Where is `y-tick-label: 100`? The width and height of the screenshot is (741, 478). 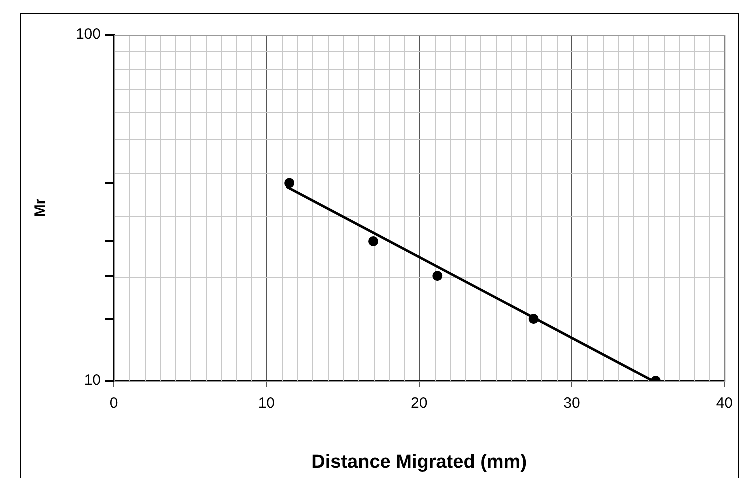 y-tick-label: 100 is located at coordinates (88, 35).